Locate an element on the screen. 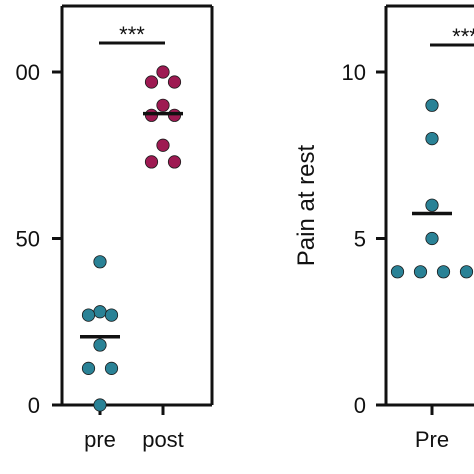  y-tick-label: 00 is located at coordinates (28, 72).